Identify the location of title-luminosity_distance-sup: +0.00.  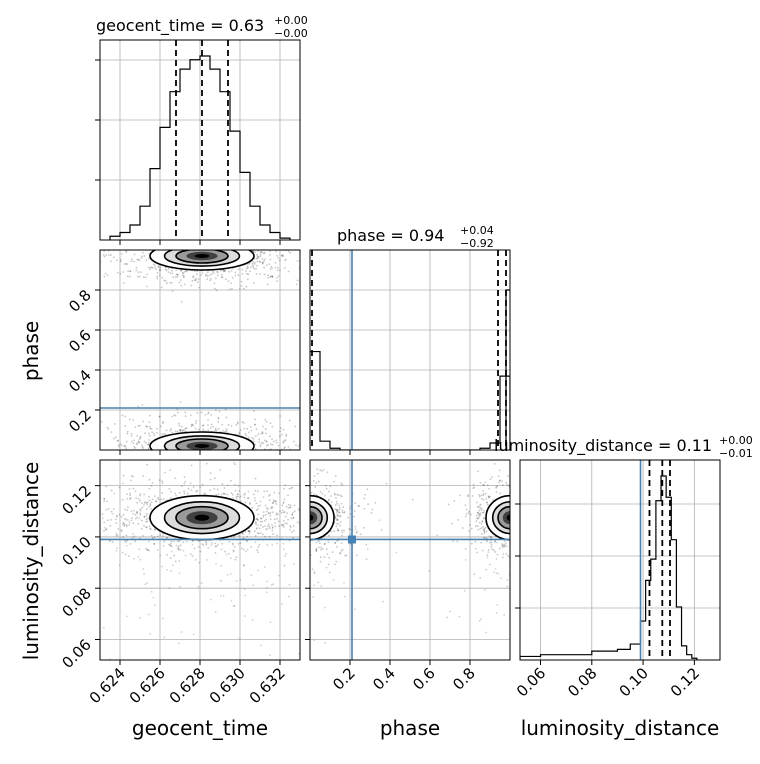
(736, 440).